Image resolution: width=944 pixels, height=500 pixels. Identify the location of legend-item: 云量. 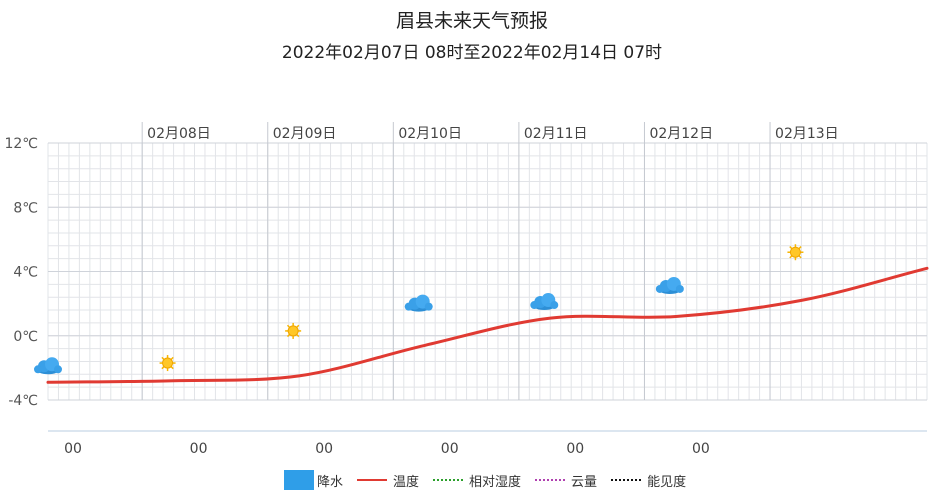
(566, 480).